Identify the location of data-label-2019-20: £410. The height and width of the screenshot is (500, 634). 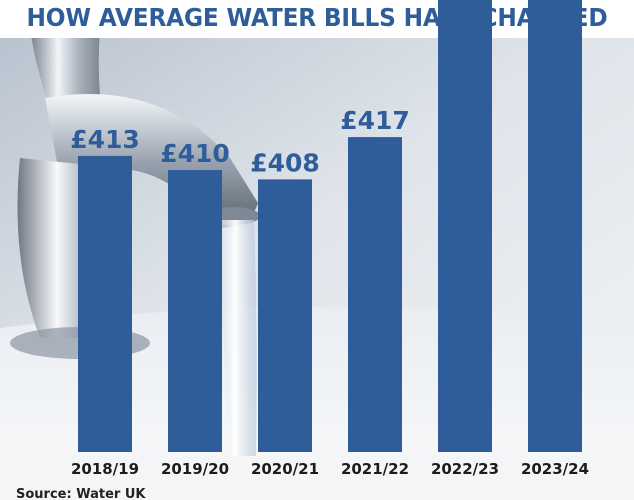
(195, 153).